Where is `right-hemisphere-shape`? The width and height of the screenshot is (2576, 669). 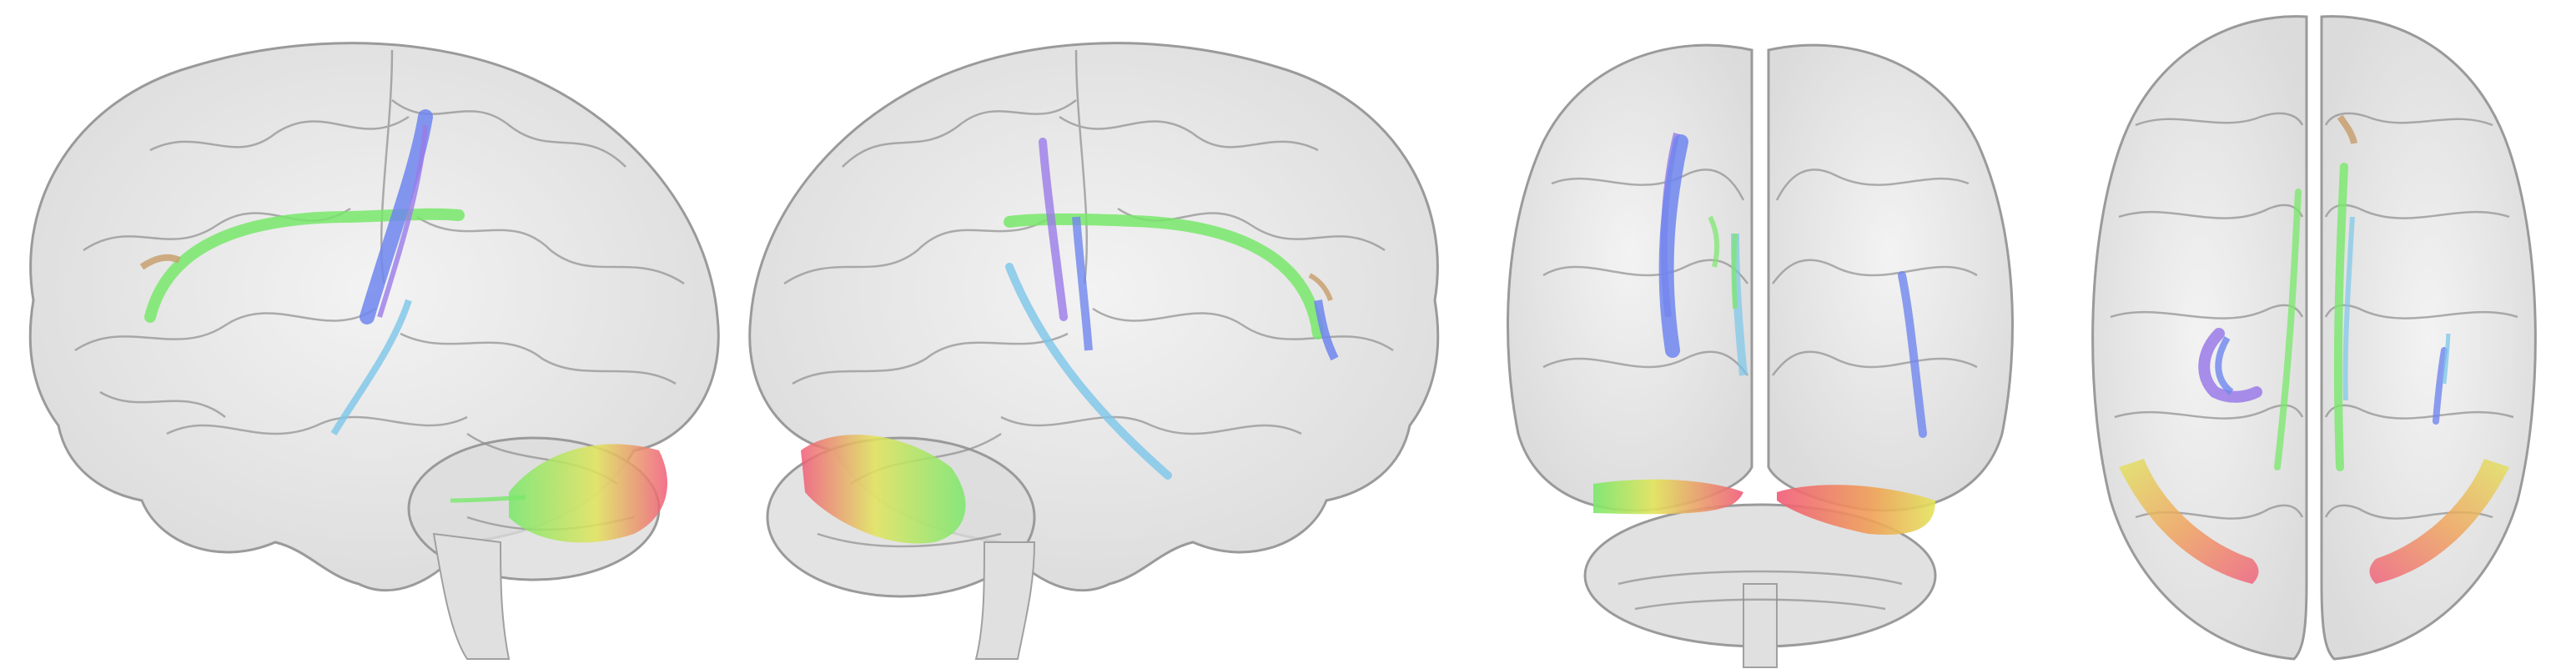 right-hemisphere-shape is located at coordinates (1890, 277).